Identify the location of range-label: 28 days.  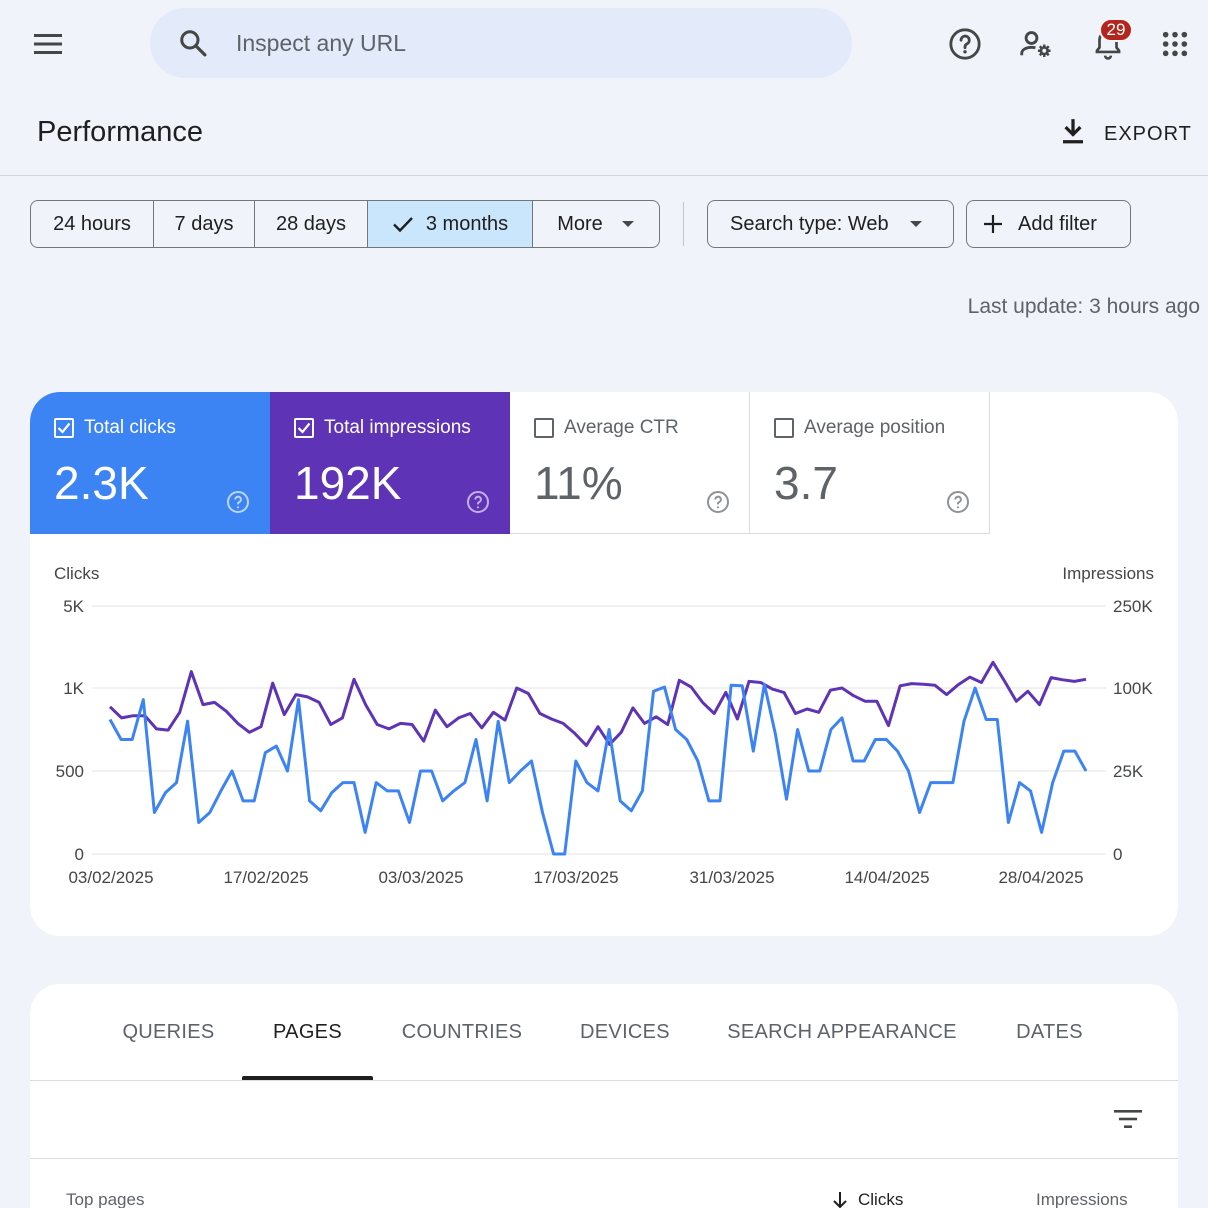
(311, 223).